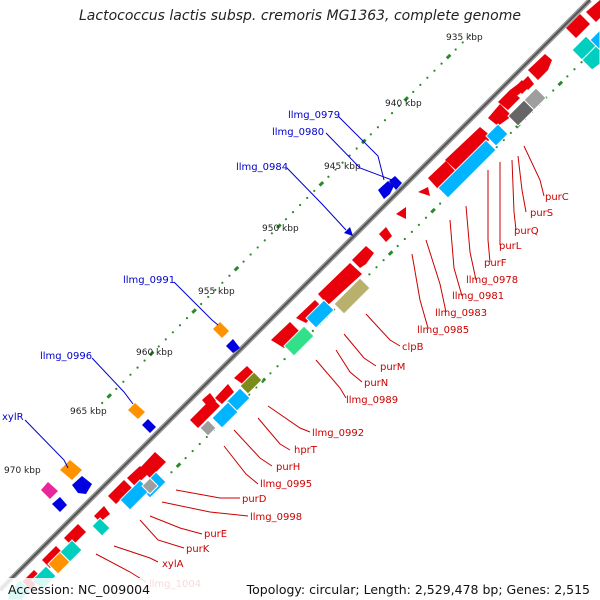  I want to click on gene-label-llmg_0979: llmg_0979, so click(314, 115).